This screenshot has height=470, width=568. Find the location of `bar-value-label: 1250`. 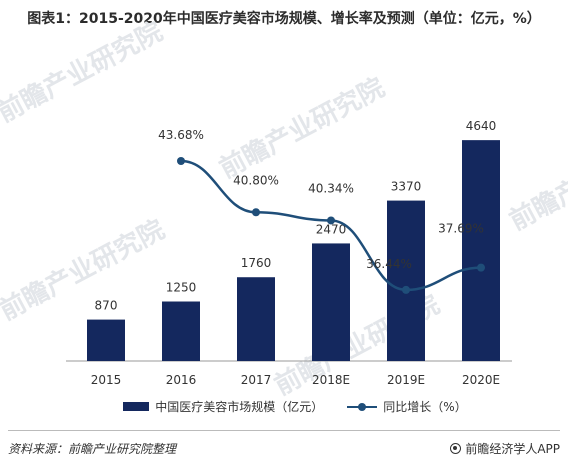

bar-value-label: 1250 is located at coordinates (181, 288).